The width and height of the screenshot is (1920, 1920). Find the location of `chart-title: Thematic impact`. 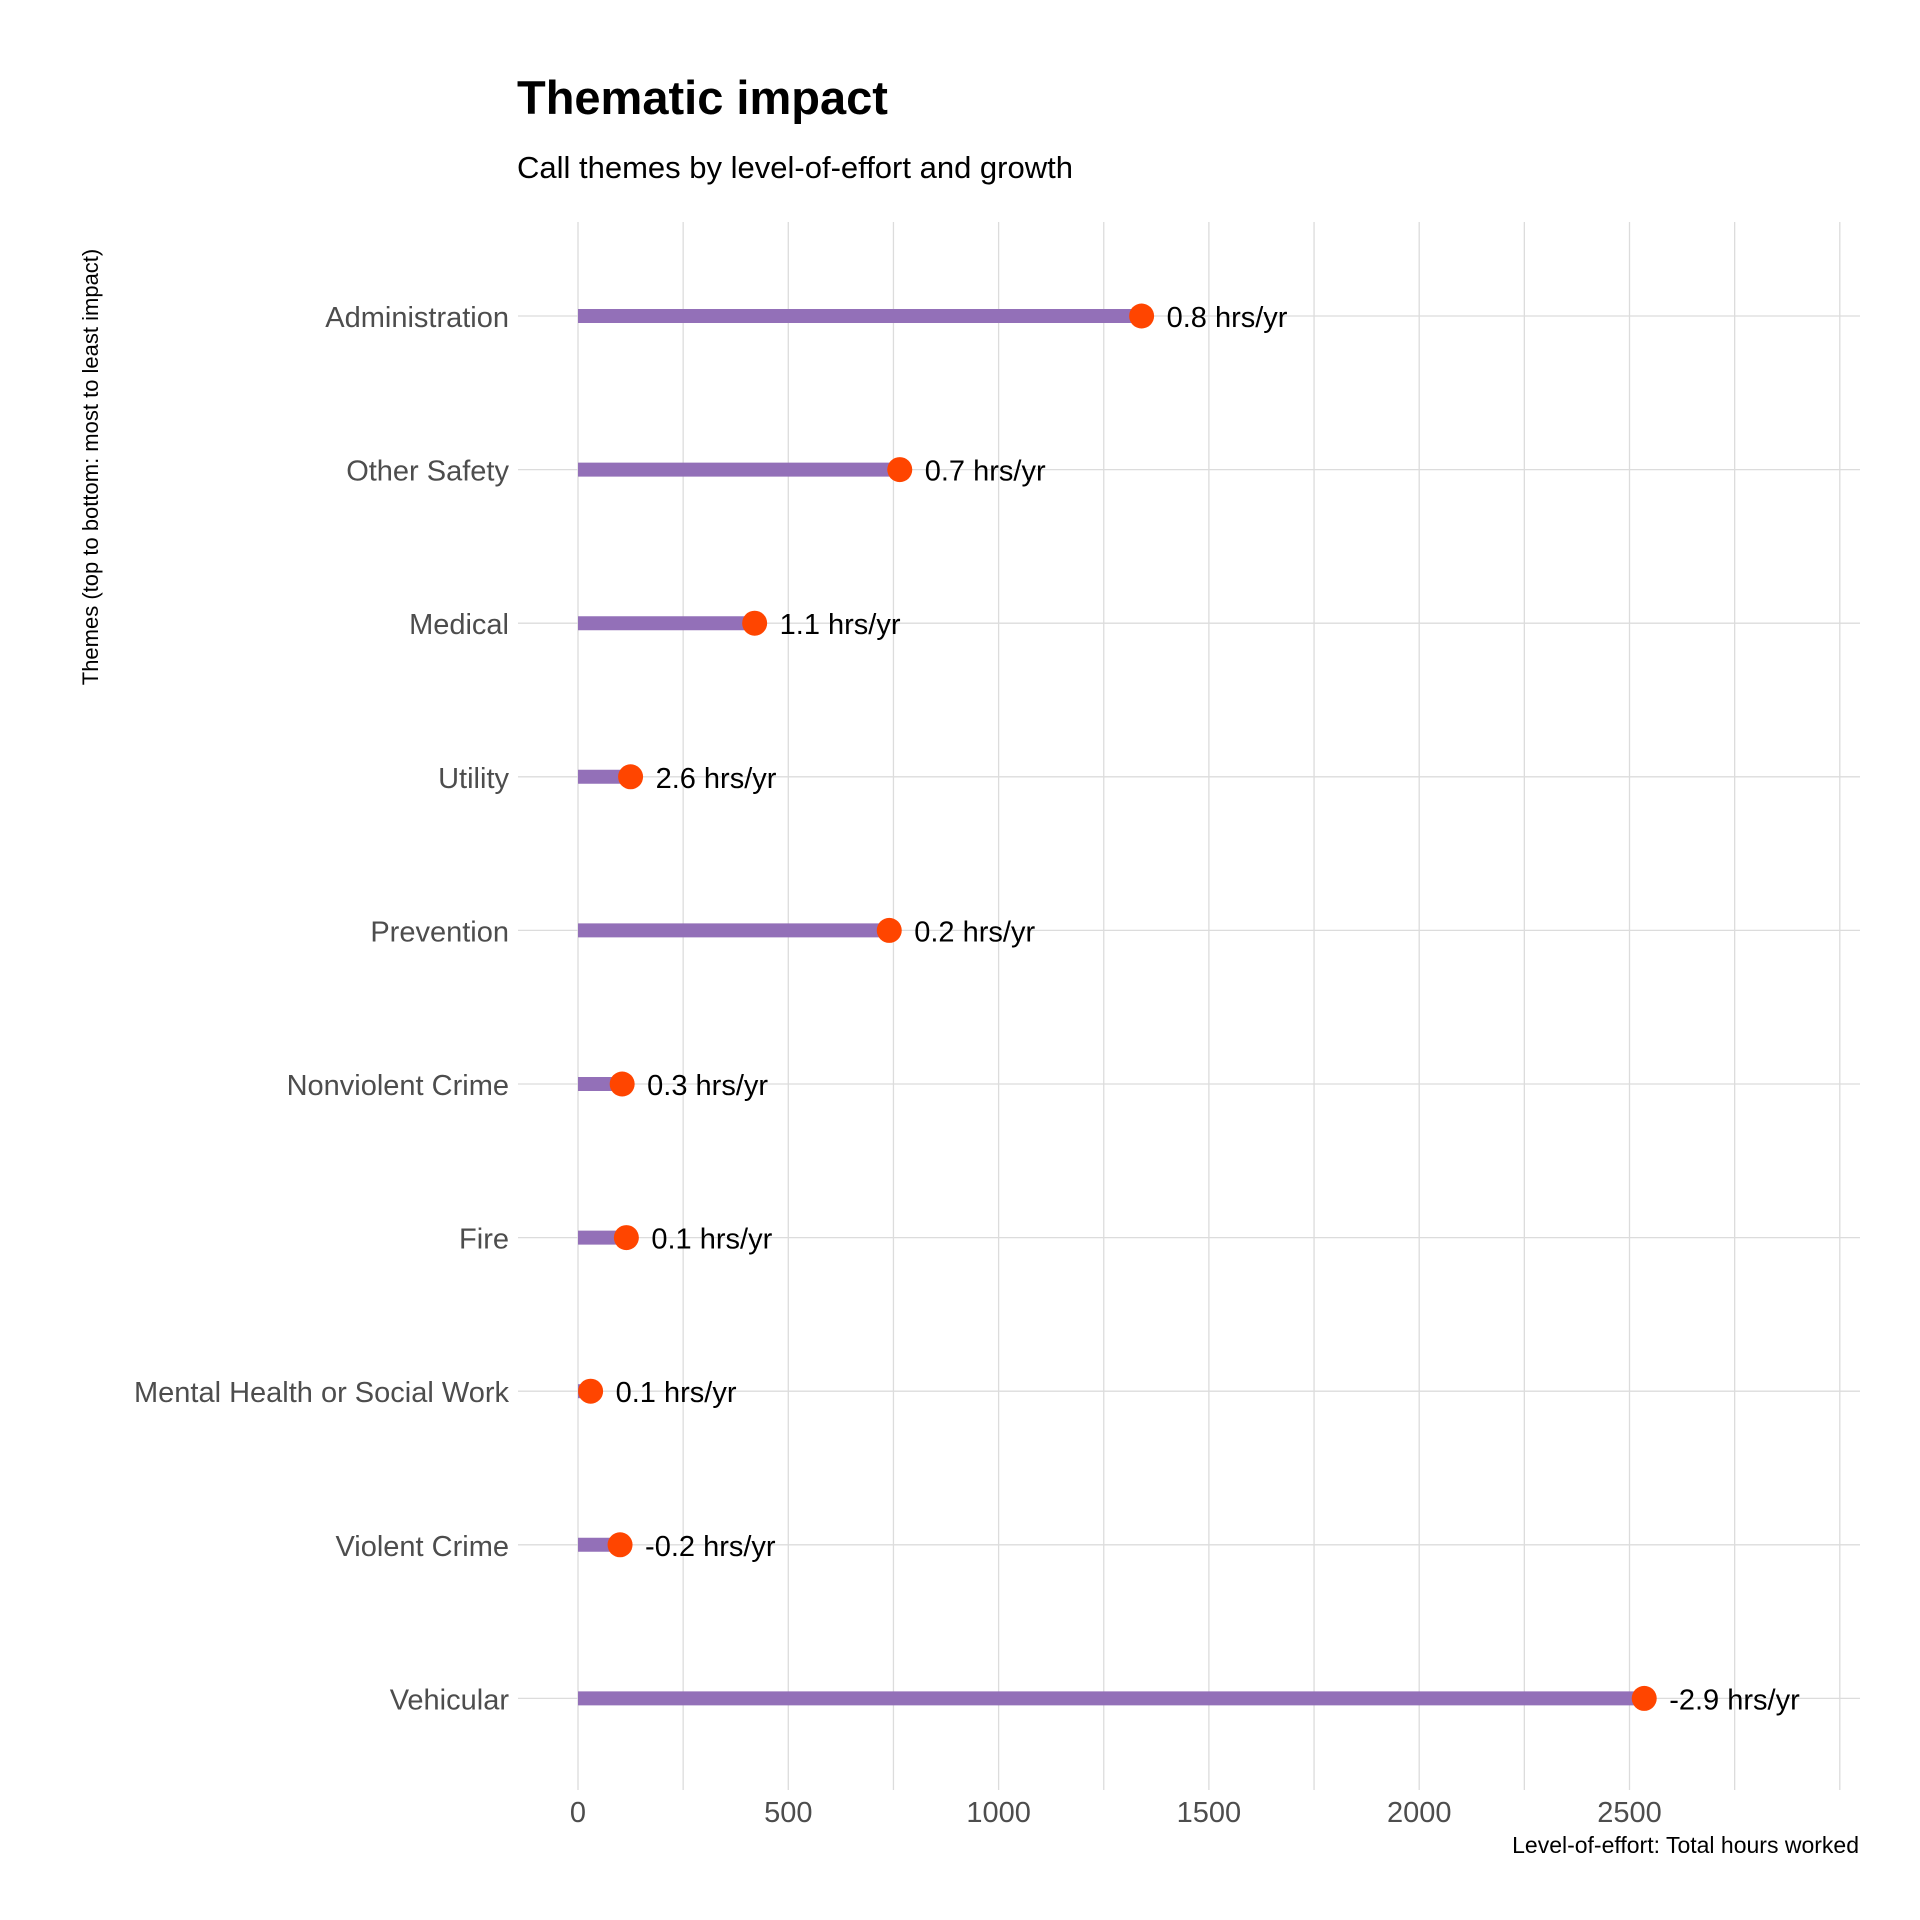

chart-title: Thematic impact is located at coordinates (702, 97).